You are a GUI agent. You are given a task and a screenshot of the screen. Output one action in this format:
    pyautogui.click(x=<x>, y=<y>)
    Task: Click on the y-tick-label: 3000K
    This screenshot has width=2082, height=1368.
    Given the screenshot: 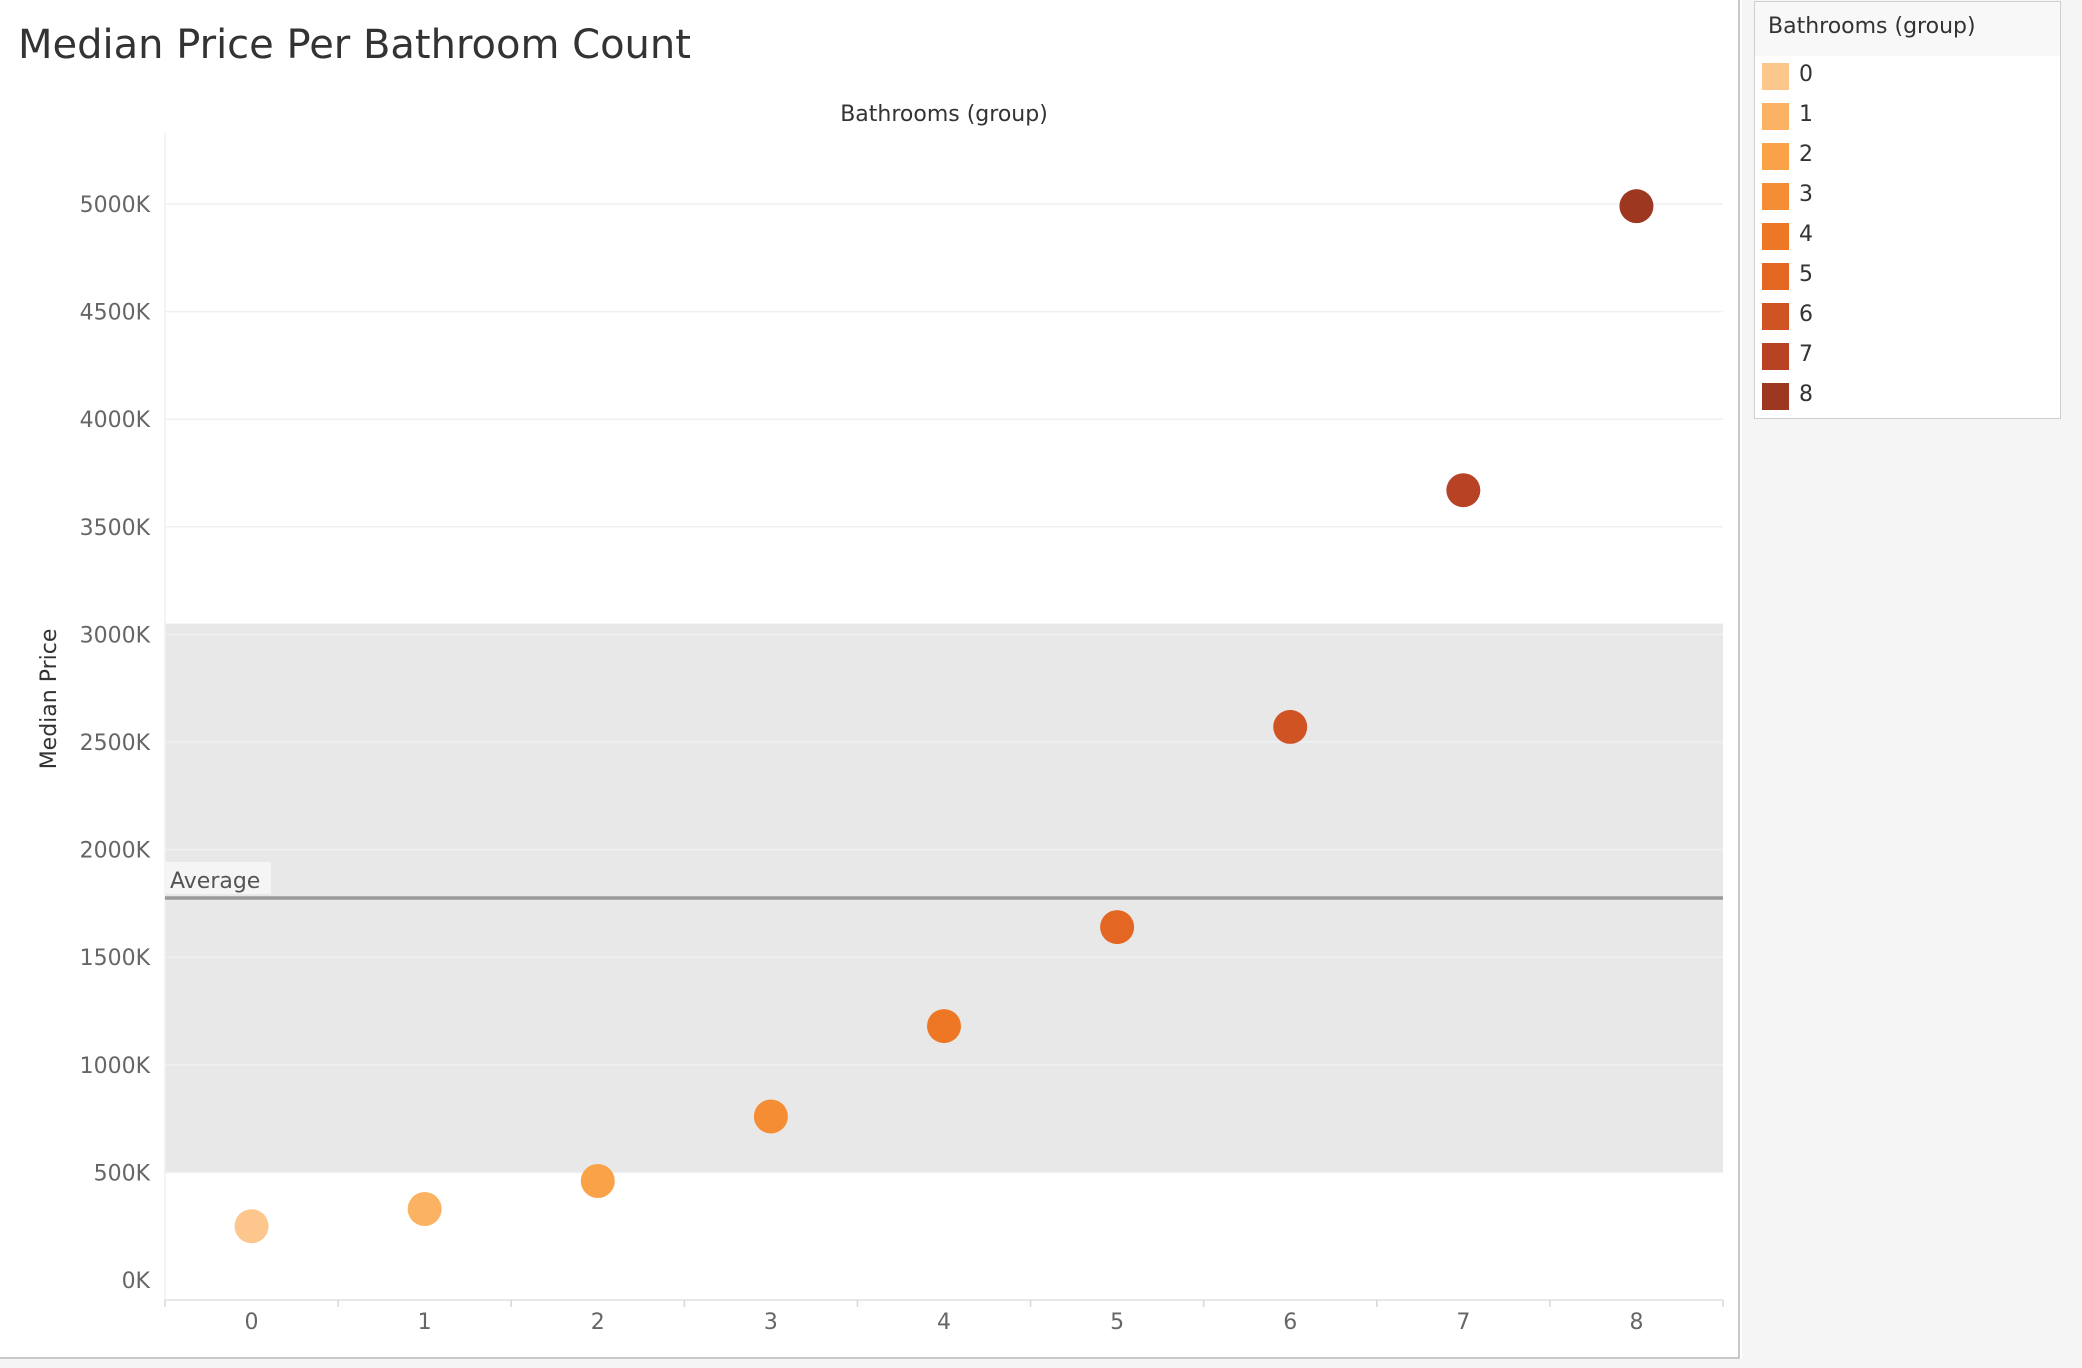 What is the action you would take?
    pyautogui.click(x=115, y=635)
    